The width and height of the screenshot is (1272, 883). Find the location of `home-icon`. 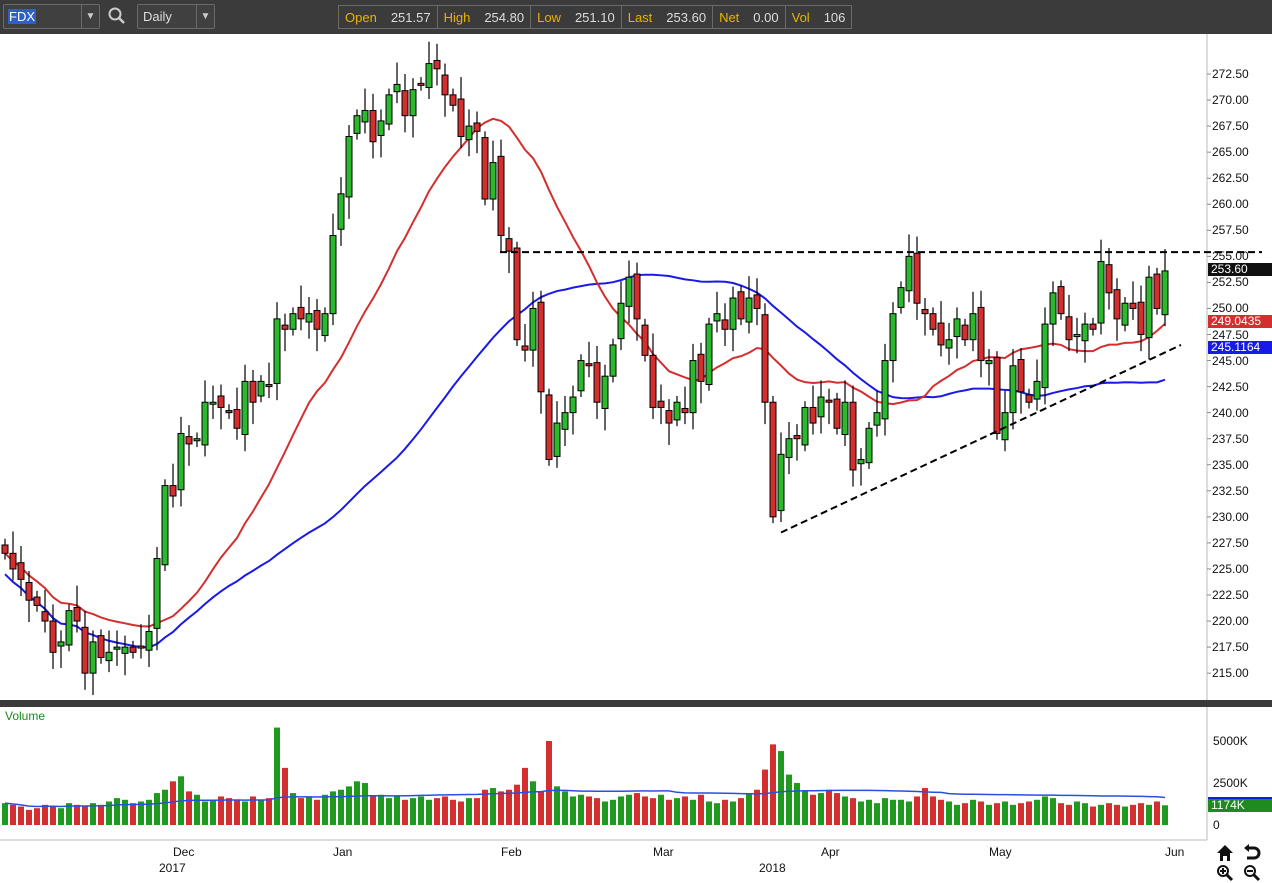

home-icon is located at coordinates (1225, 853).